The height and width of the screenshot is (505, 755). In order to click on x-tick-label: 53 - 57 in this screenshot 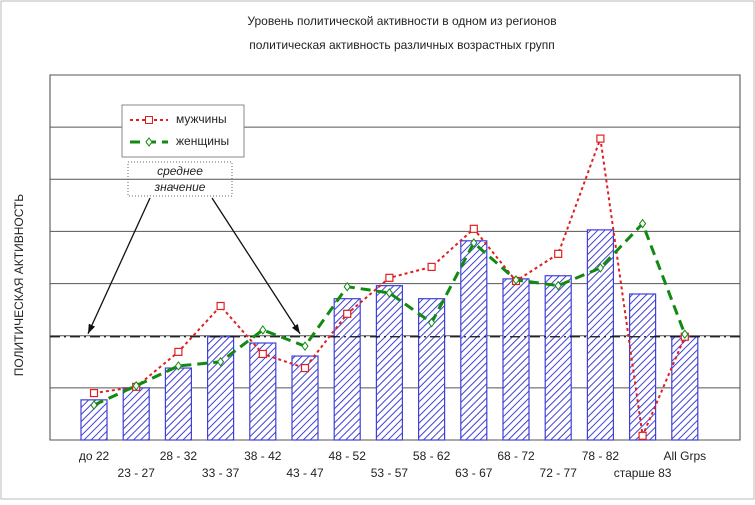, I will do `click(390, 473)`.